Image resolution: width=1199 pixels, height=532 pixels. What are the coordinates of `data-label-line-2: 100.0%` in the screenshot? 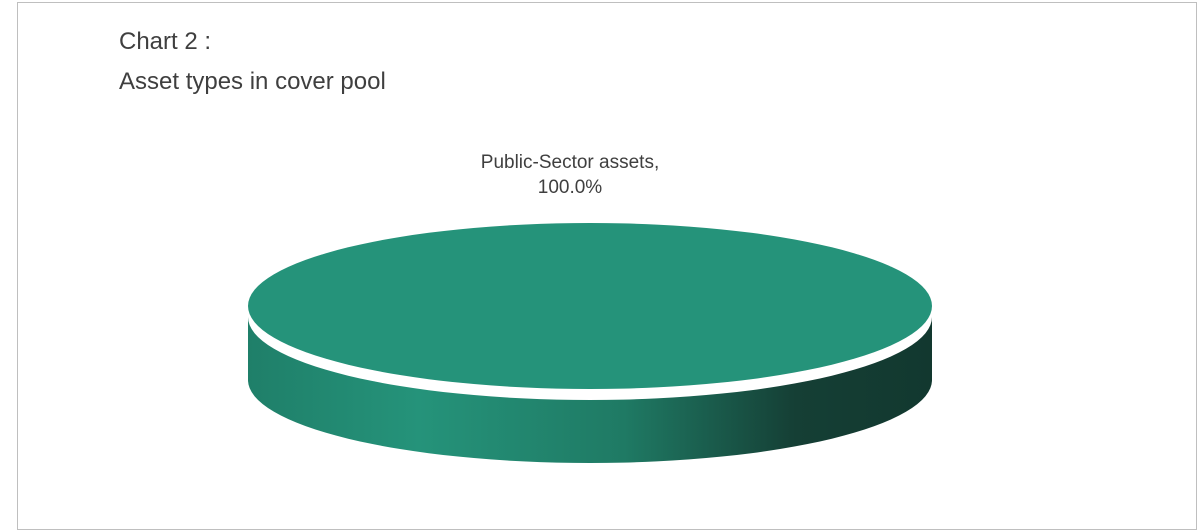 It's located at (570, 187).